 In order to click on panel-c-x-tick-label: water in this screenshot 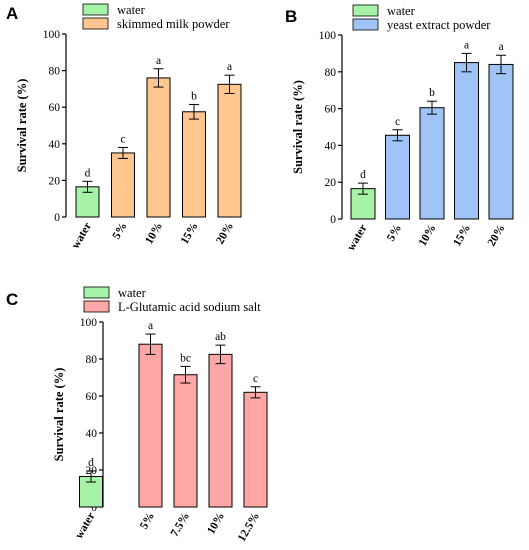, I will do `click(85, 526)`.